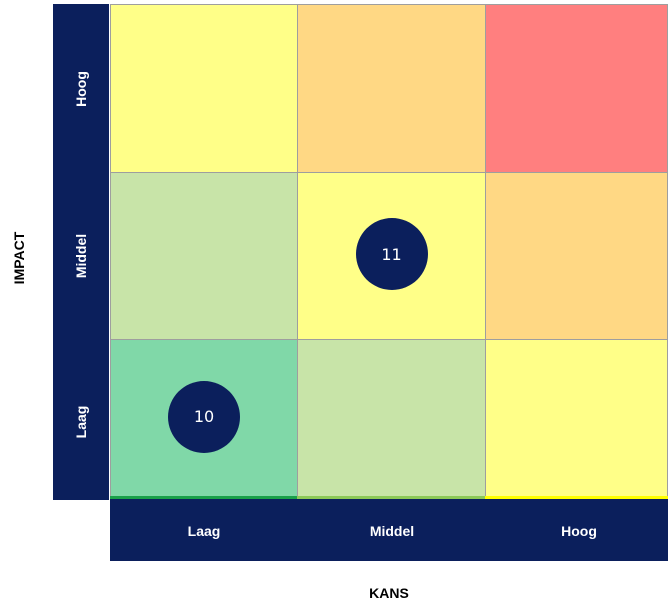  I want to click on matrix-cell-laag-hoog, so click(576, 418).